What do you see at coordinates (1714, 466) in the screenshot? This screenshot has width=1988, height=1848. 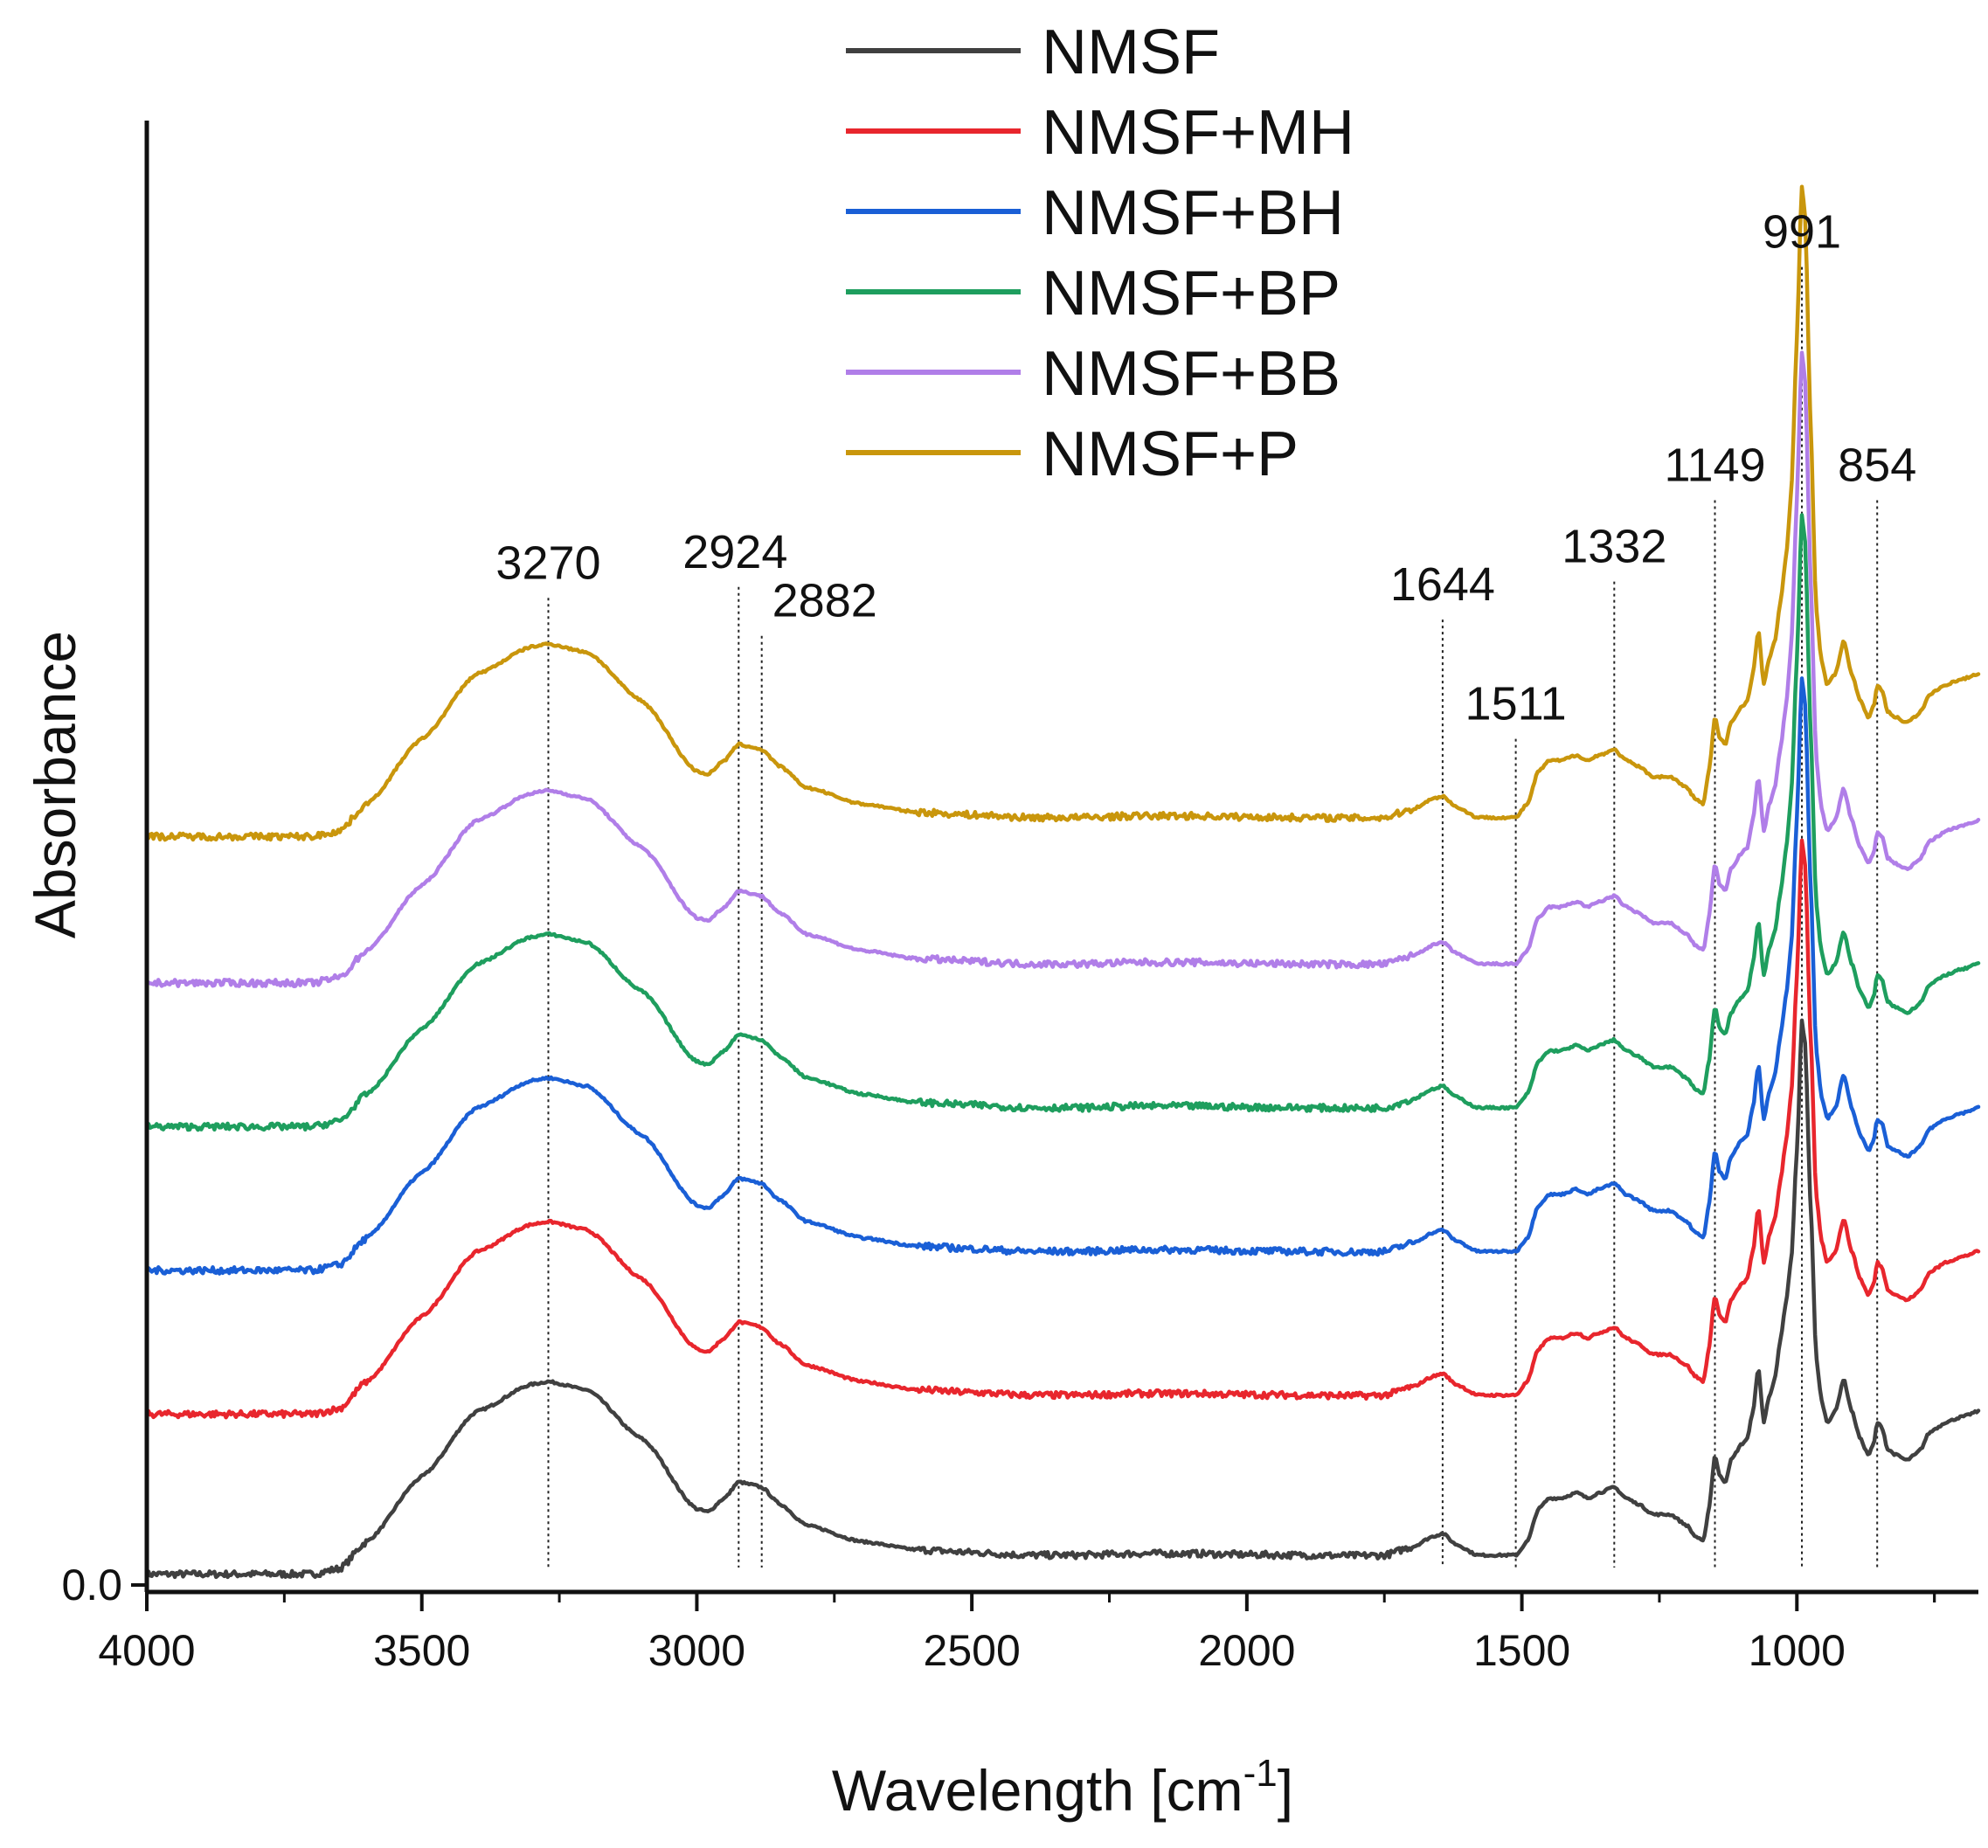 I see `peak-label-1149: 1149` at bounding box center [1714, 466].